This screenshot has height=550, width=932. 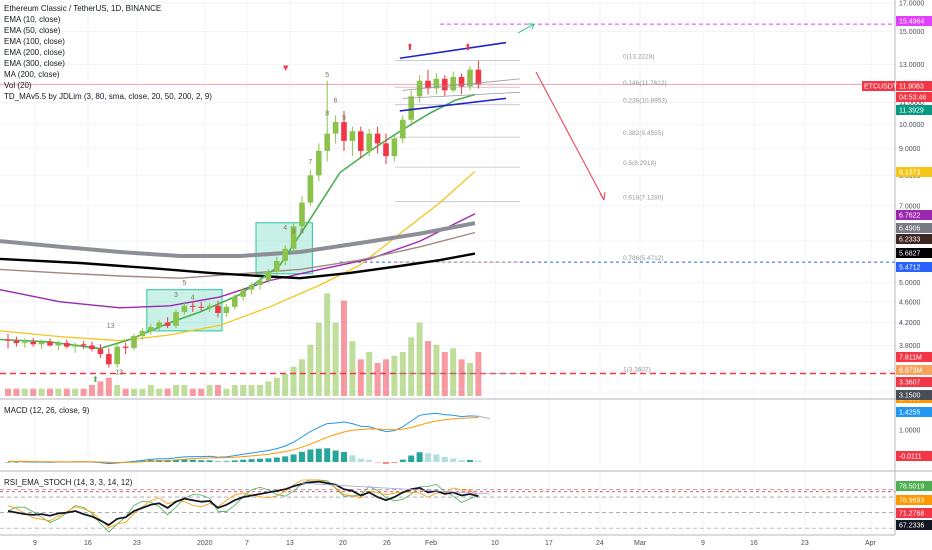 I want to click on price-tick: 4.6000, so click(x=910, y=302).